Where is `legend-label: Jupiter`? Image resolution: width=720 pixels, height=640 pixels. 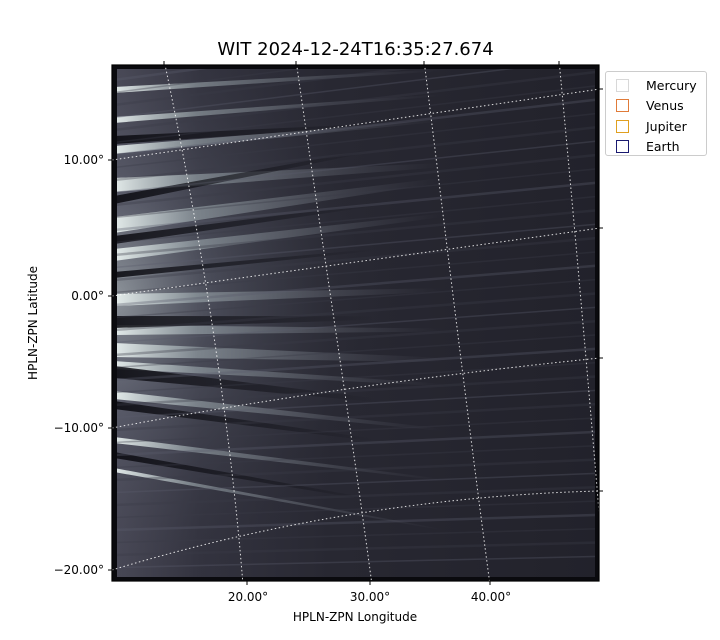
legend-label: Jupiter is located at coordinates (666, 126).